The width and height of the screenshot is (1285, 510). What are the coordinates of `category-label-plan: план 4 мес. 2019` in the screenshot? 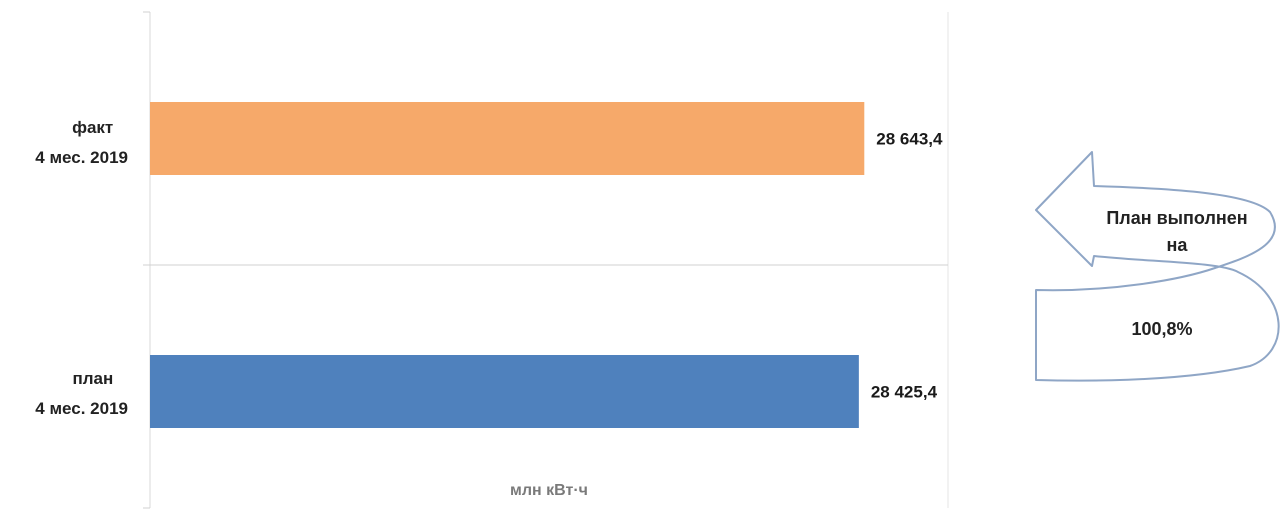 It's located at (81, 393).